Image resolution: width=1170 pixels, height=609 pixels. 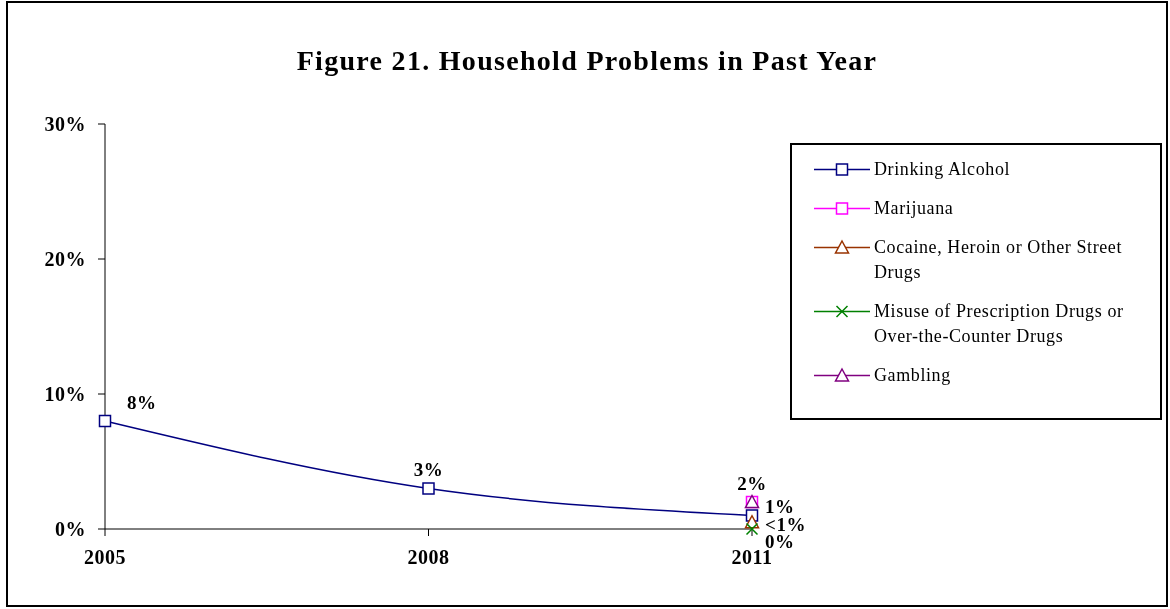 I want to click on x-tick-label: 2008, so click(x=428, y=557).